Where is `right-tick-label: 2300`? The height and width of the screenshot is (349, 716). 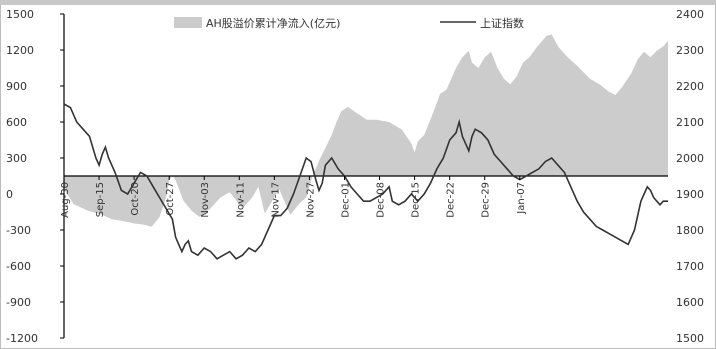
right-tick-label: 2300 is located at coordinates (690, 50).